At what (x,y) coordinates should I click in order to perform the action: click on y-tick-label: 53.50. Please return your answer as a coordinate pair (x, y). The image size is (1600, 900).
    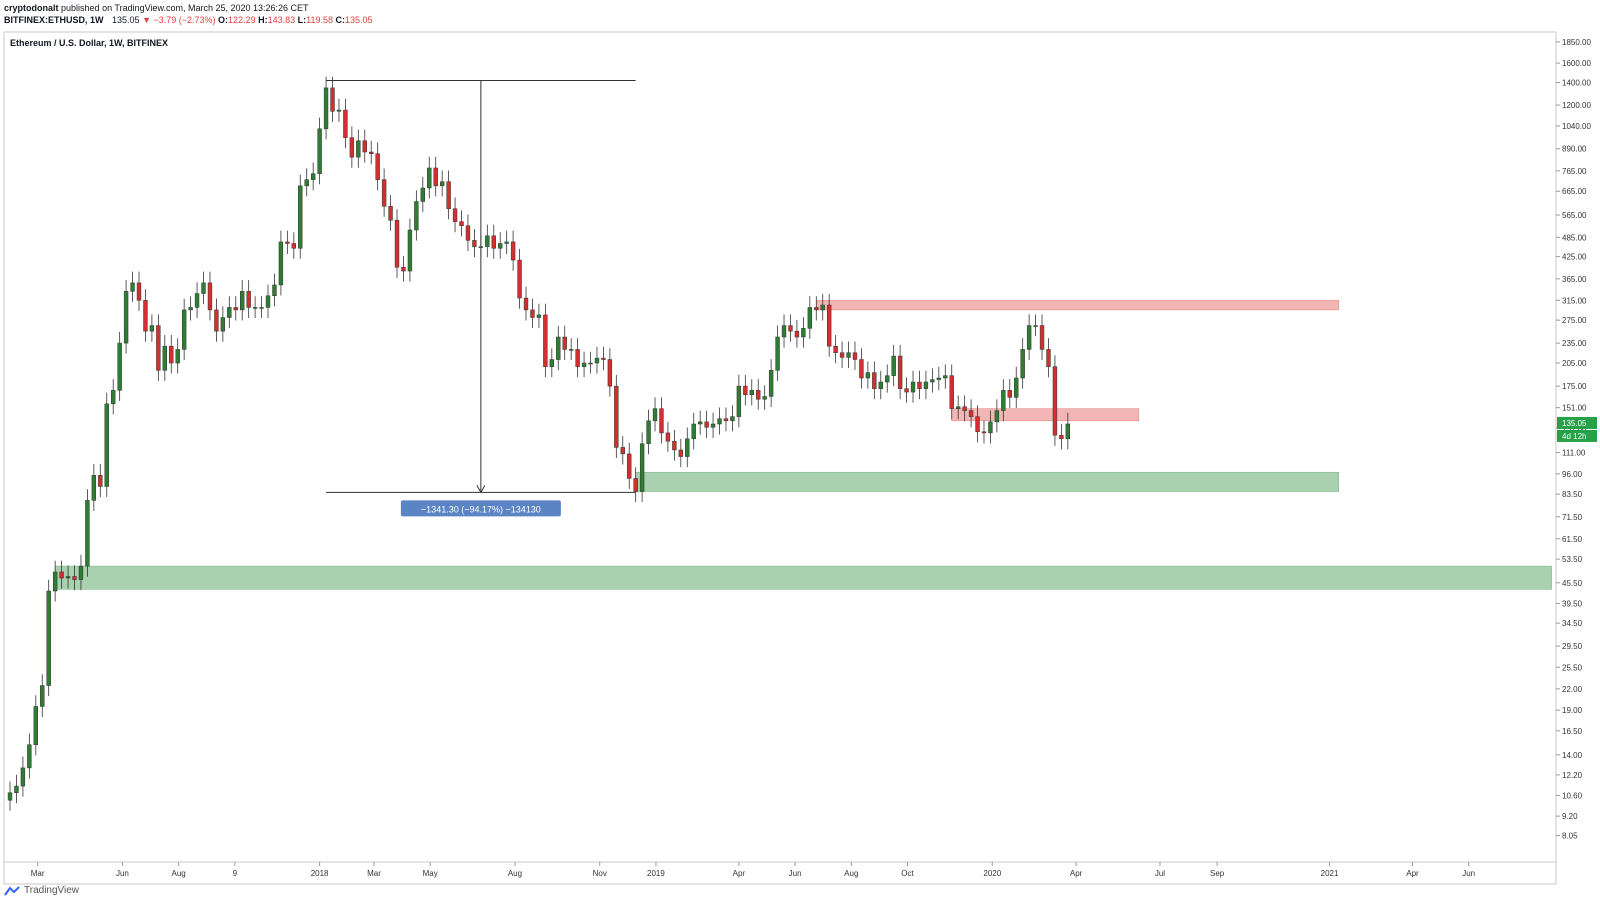
    Looking at the image, I should click on (1572, 559).